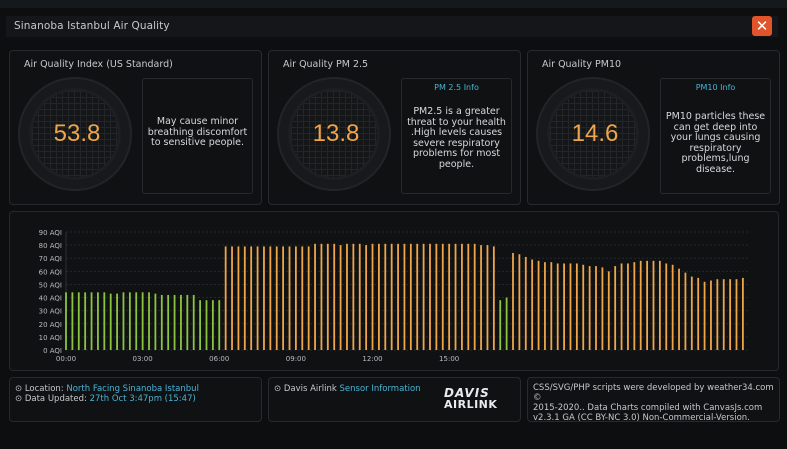  Describe the element at coordinates (380, 389) in the screenshot. I see `sensor-info-link: Sensor Information` at that location.